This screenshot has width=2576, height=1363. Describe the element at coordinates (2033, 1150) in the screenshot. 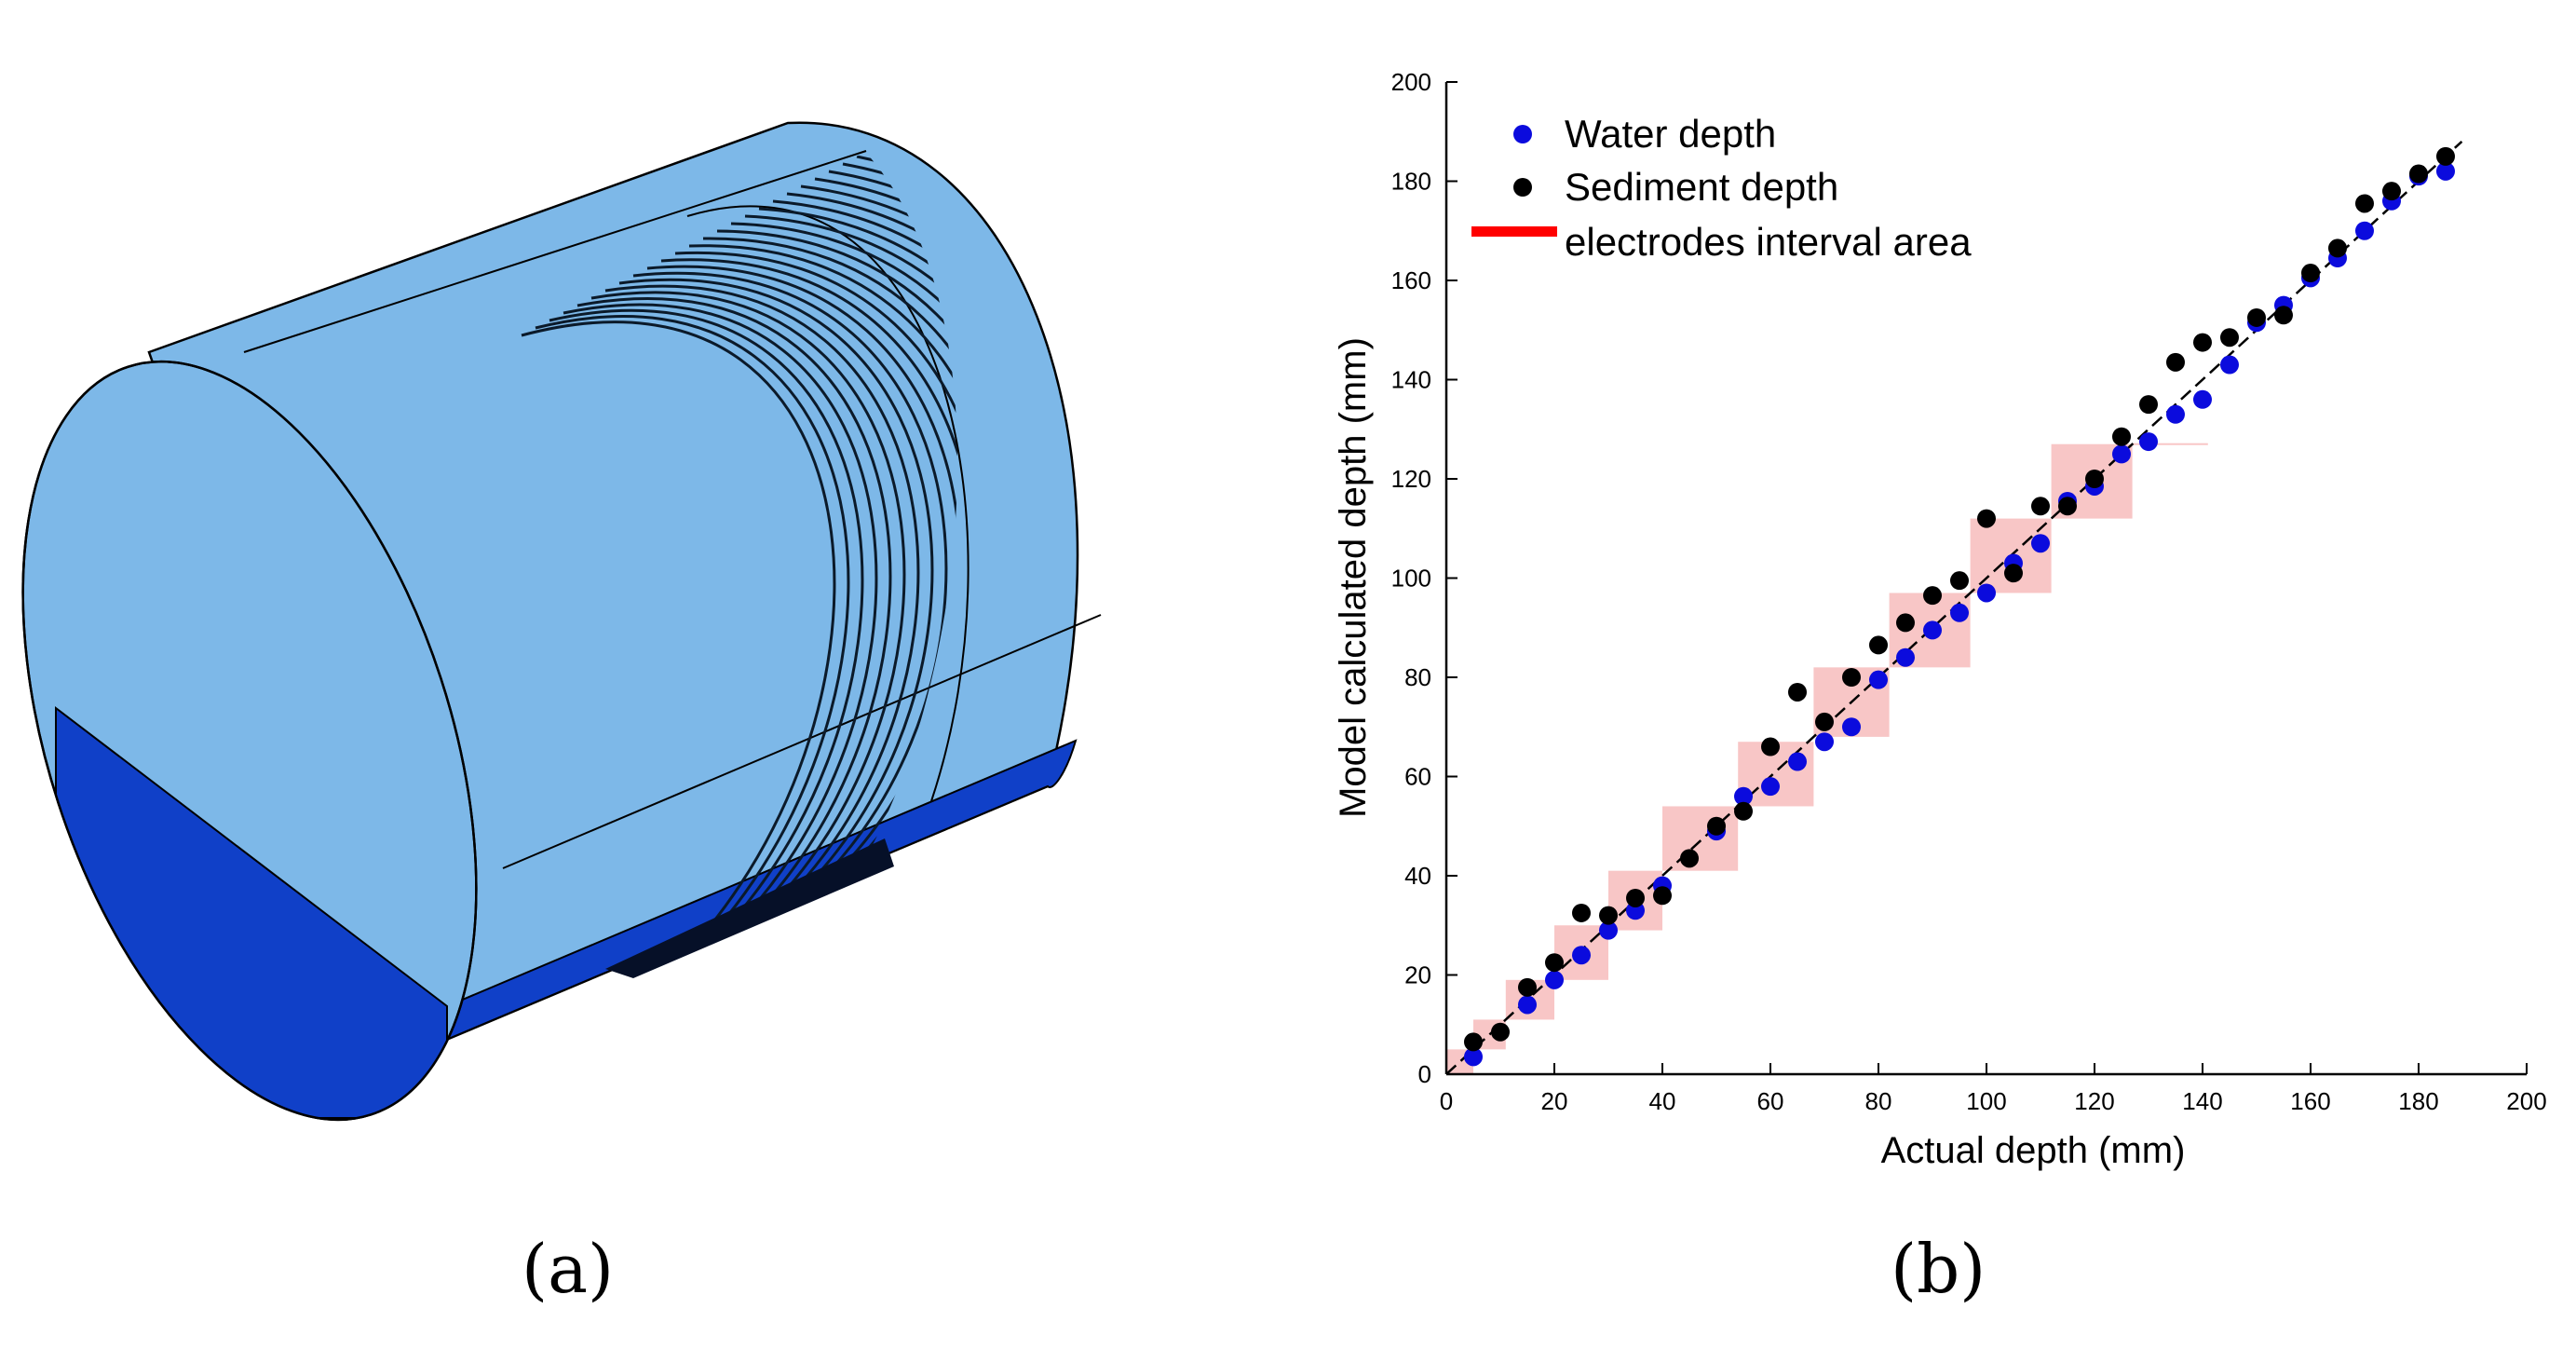

I see `x-axis-label: Actual depth (mm)` at that location.